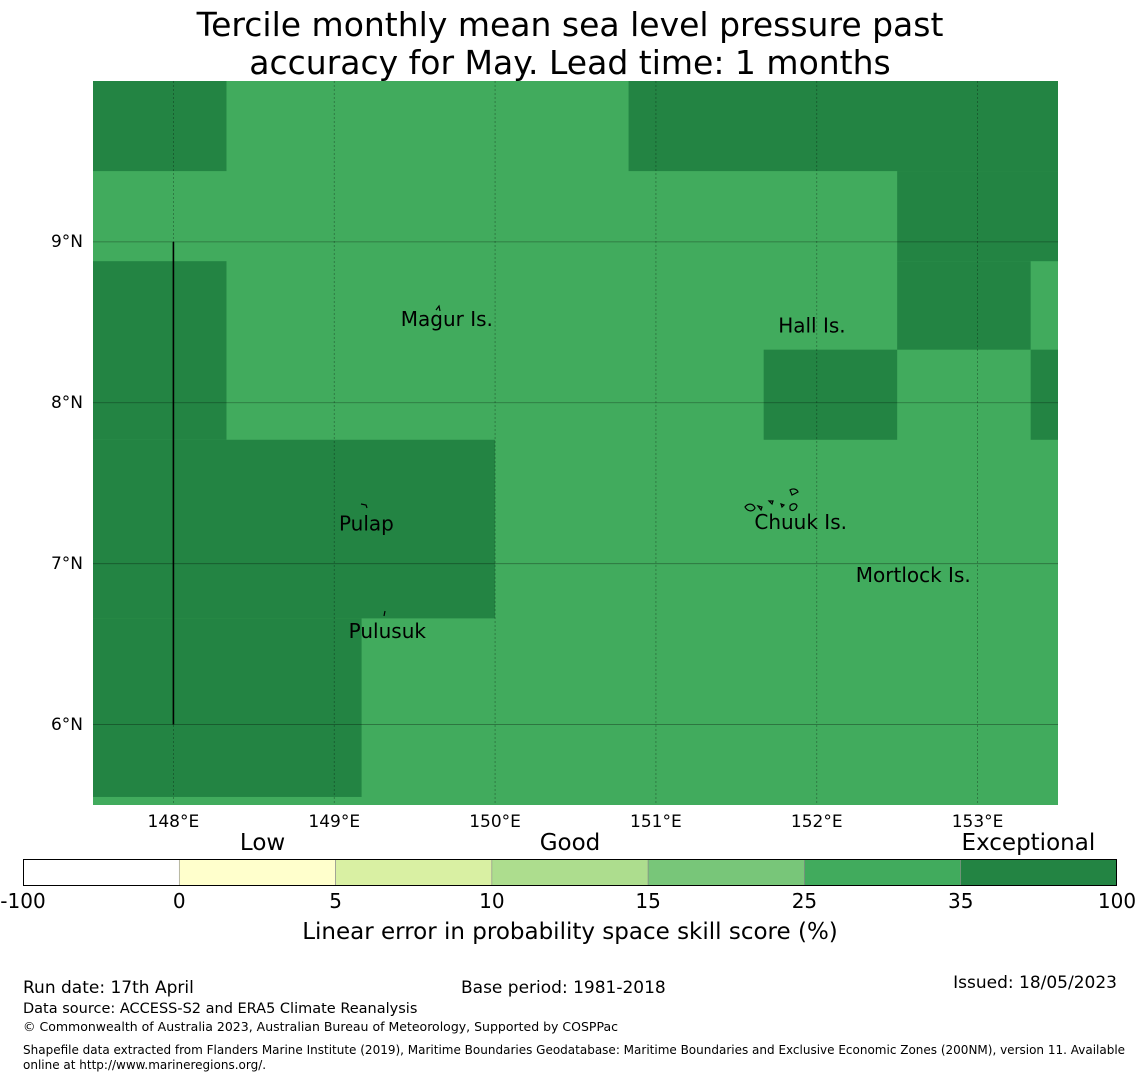  I want to click on colorbar-bins, so click(570, 872).